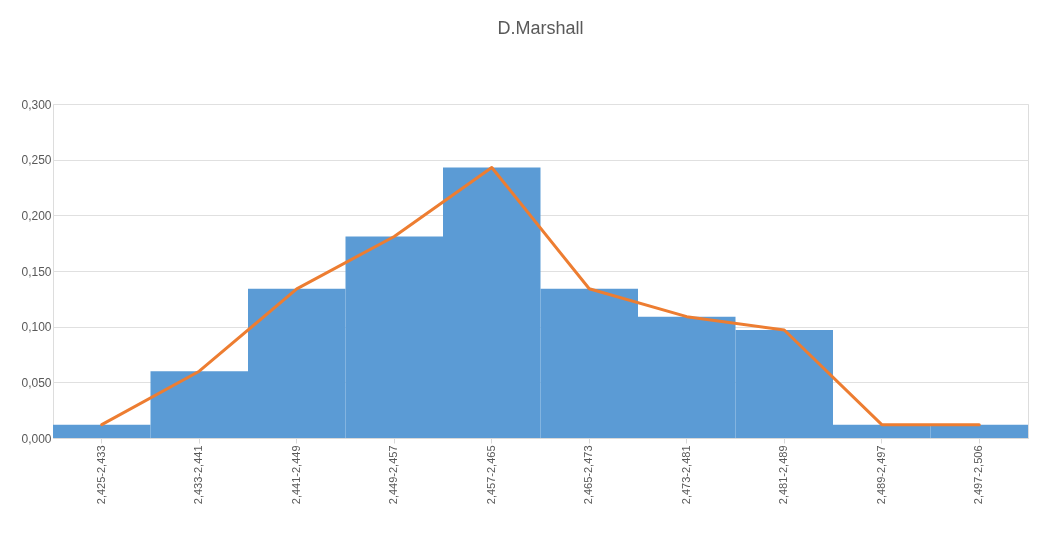 The width and height of the screenshot is (1062, 559). Describe the element at coordinates (540, 28) in the screenshot. I see `chart-title: D.Marshall` at that location.